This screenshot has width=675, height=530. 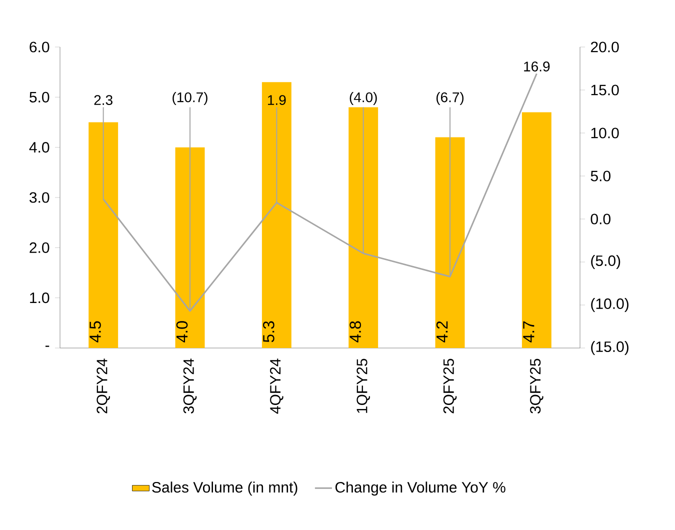 What do you see at coordinates (600, 219) in the screenshot?
I see `y2-tick-label: 0.0` at bounding box center [600, 219].